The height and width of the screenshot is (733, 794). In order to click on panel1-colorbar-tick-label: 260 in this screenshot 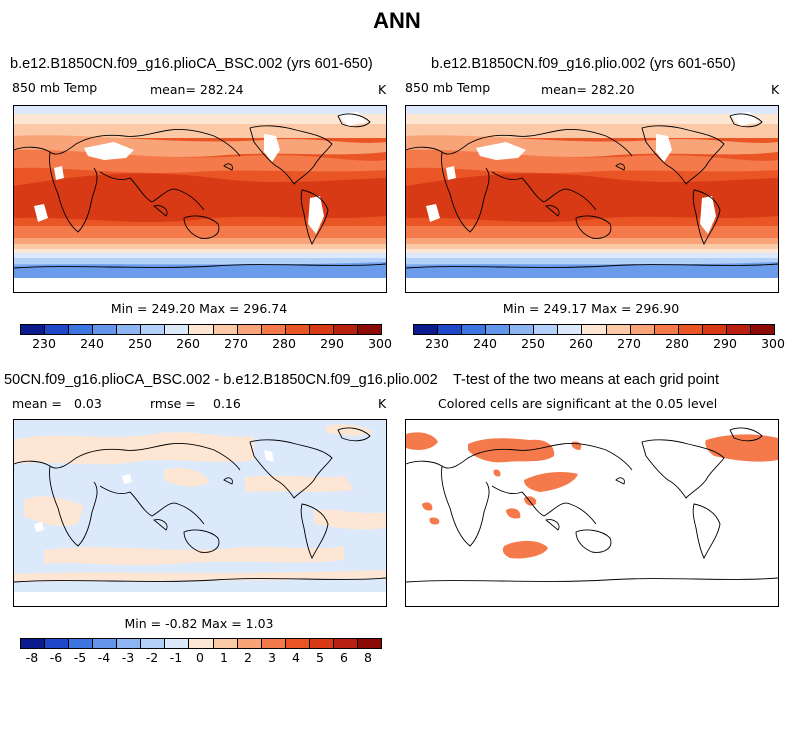, I will do `click(188, 343)`.